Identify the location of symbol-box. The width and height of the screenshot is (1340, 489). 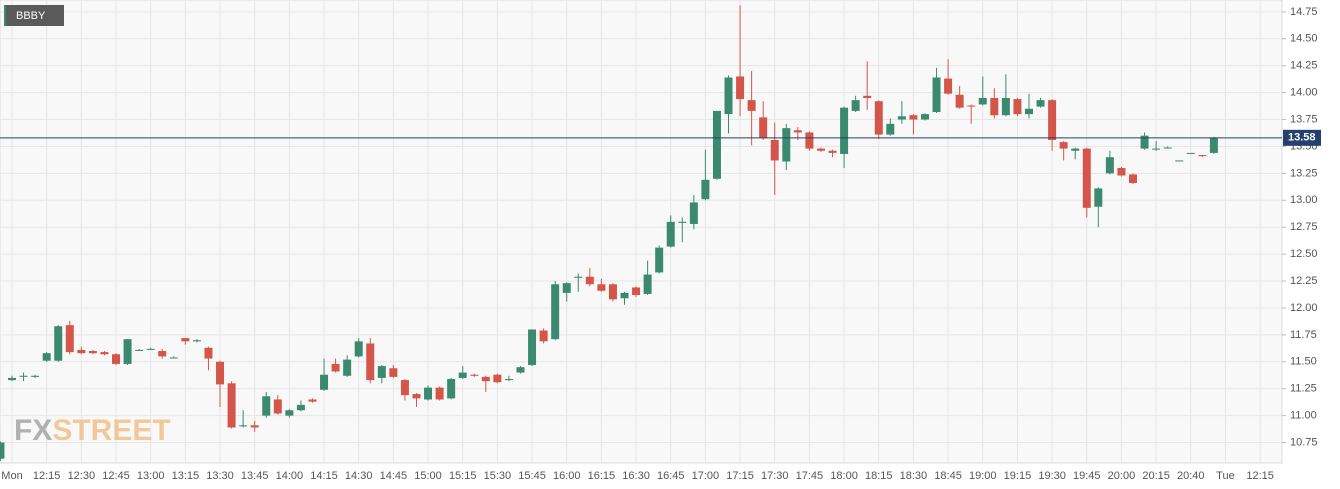
(34, 15).